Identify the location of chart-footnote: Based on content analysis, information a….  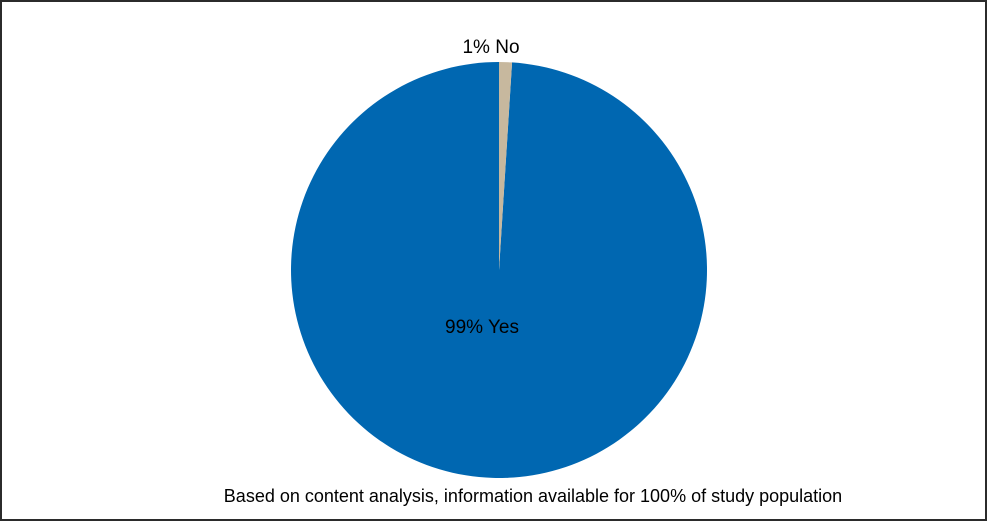
(533, 496).